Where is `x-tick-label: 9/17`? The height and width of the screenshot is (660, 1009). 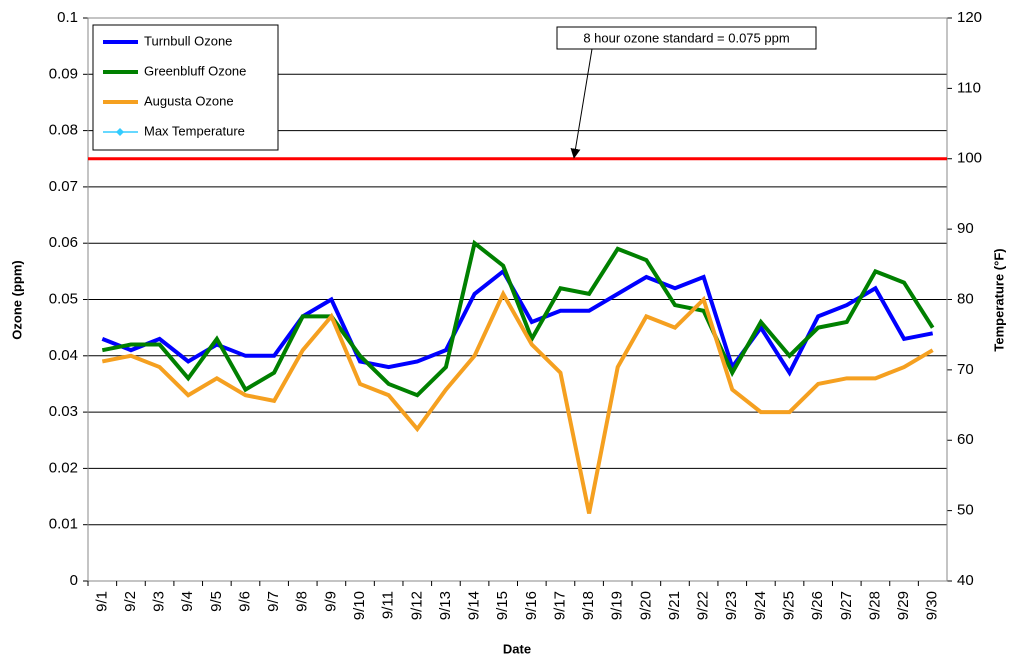
x-tick-label: 9/17 is located at coordinates (559, 605).